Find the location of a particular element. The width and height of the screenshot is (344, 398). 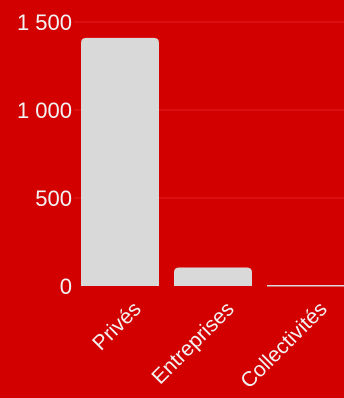

x-category-label: Entreprises is located at coordinates (192, 342).